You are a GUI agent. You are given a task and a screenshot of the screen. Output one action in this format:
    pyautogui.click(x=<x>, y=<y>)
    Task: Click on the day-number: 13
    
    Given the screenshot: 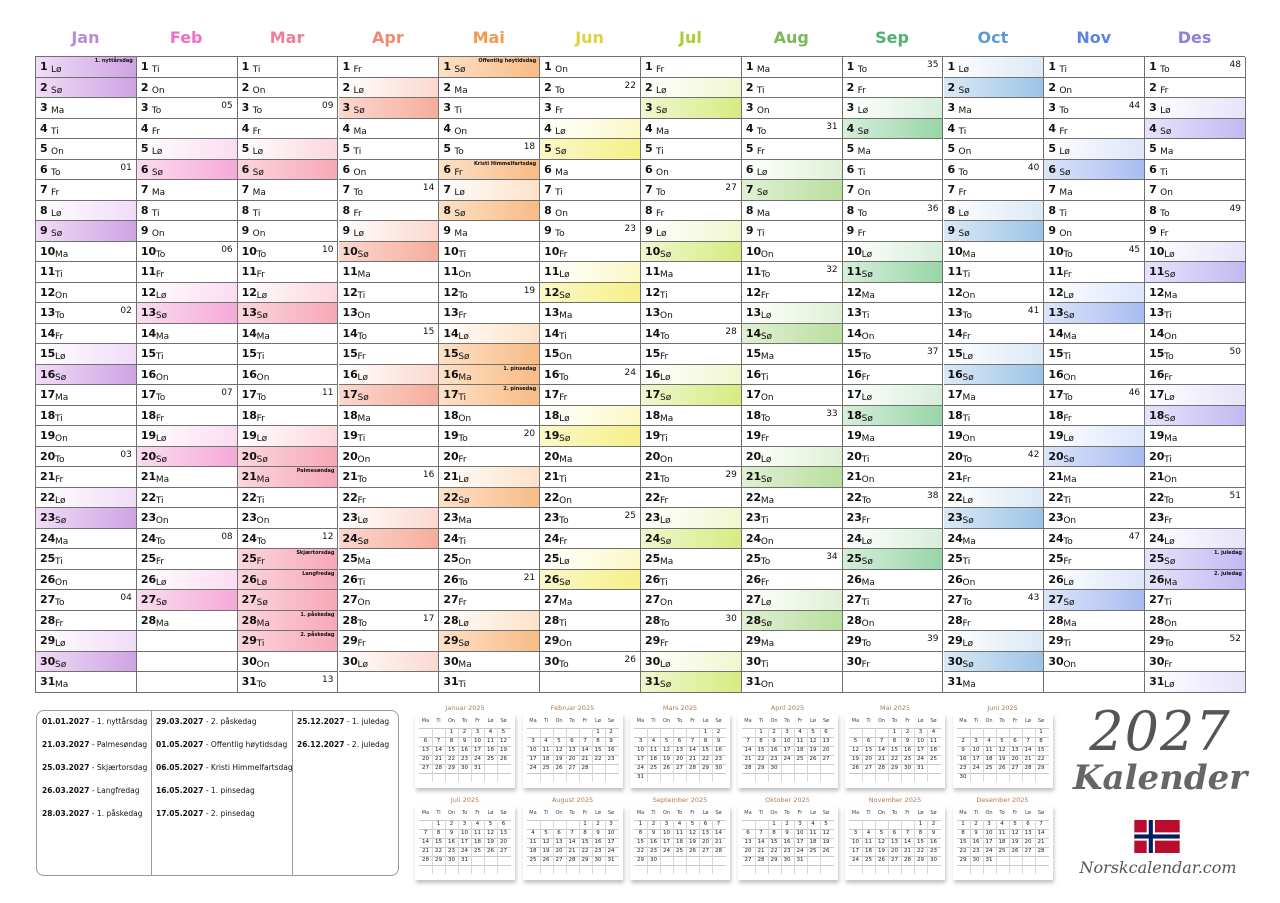 What is the action you would take?
    pyautogui.click(x=148, y=313)
    